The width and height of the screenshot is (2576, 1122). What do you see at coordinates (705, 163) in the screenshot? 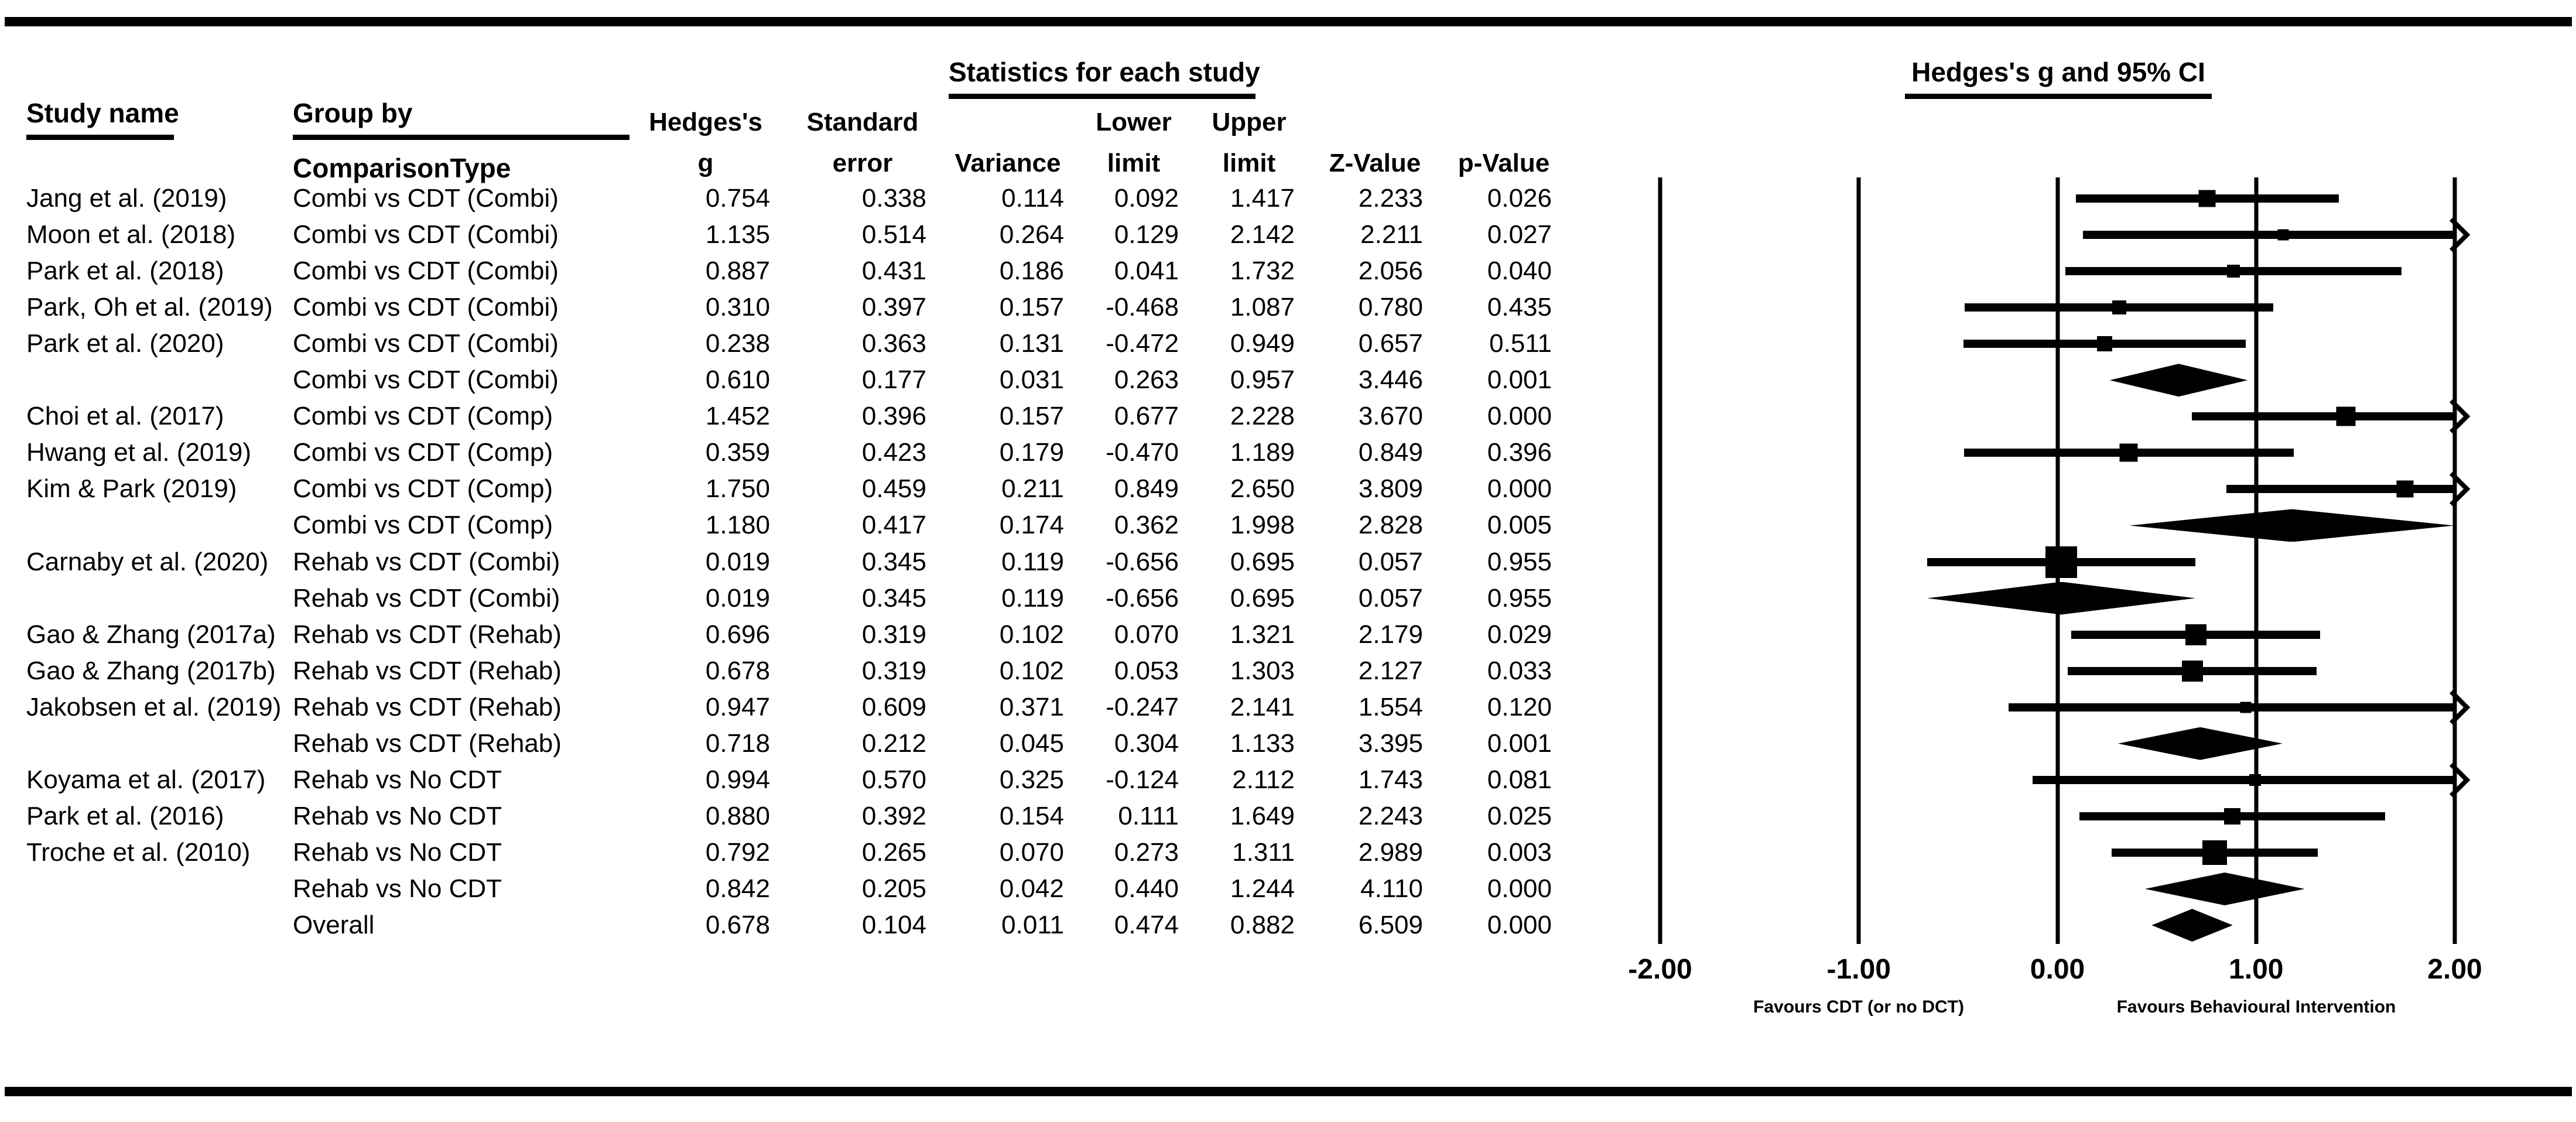
I see `stat-column-header: g` at bounding box center [705, 163].